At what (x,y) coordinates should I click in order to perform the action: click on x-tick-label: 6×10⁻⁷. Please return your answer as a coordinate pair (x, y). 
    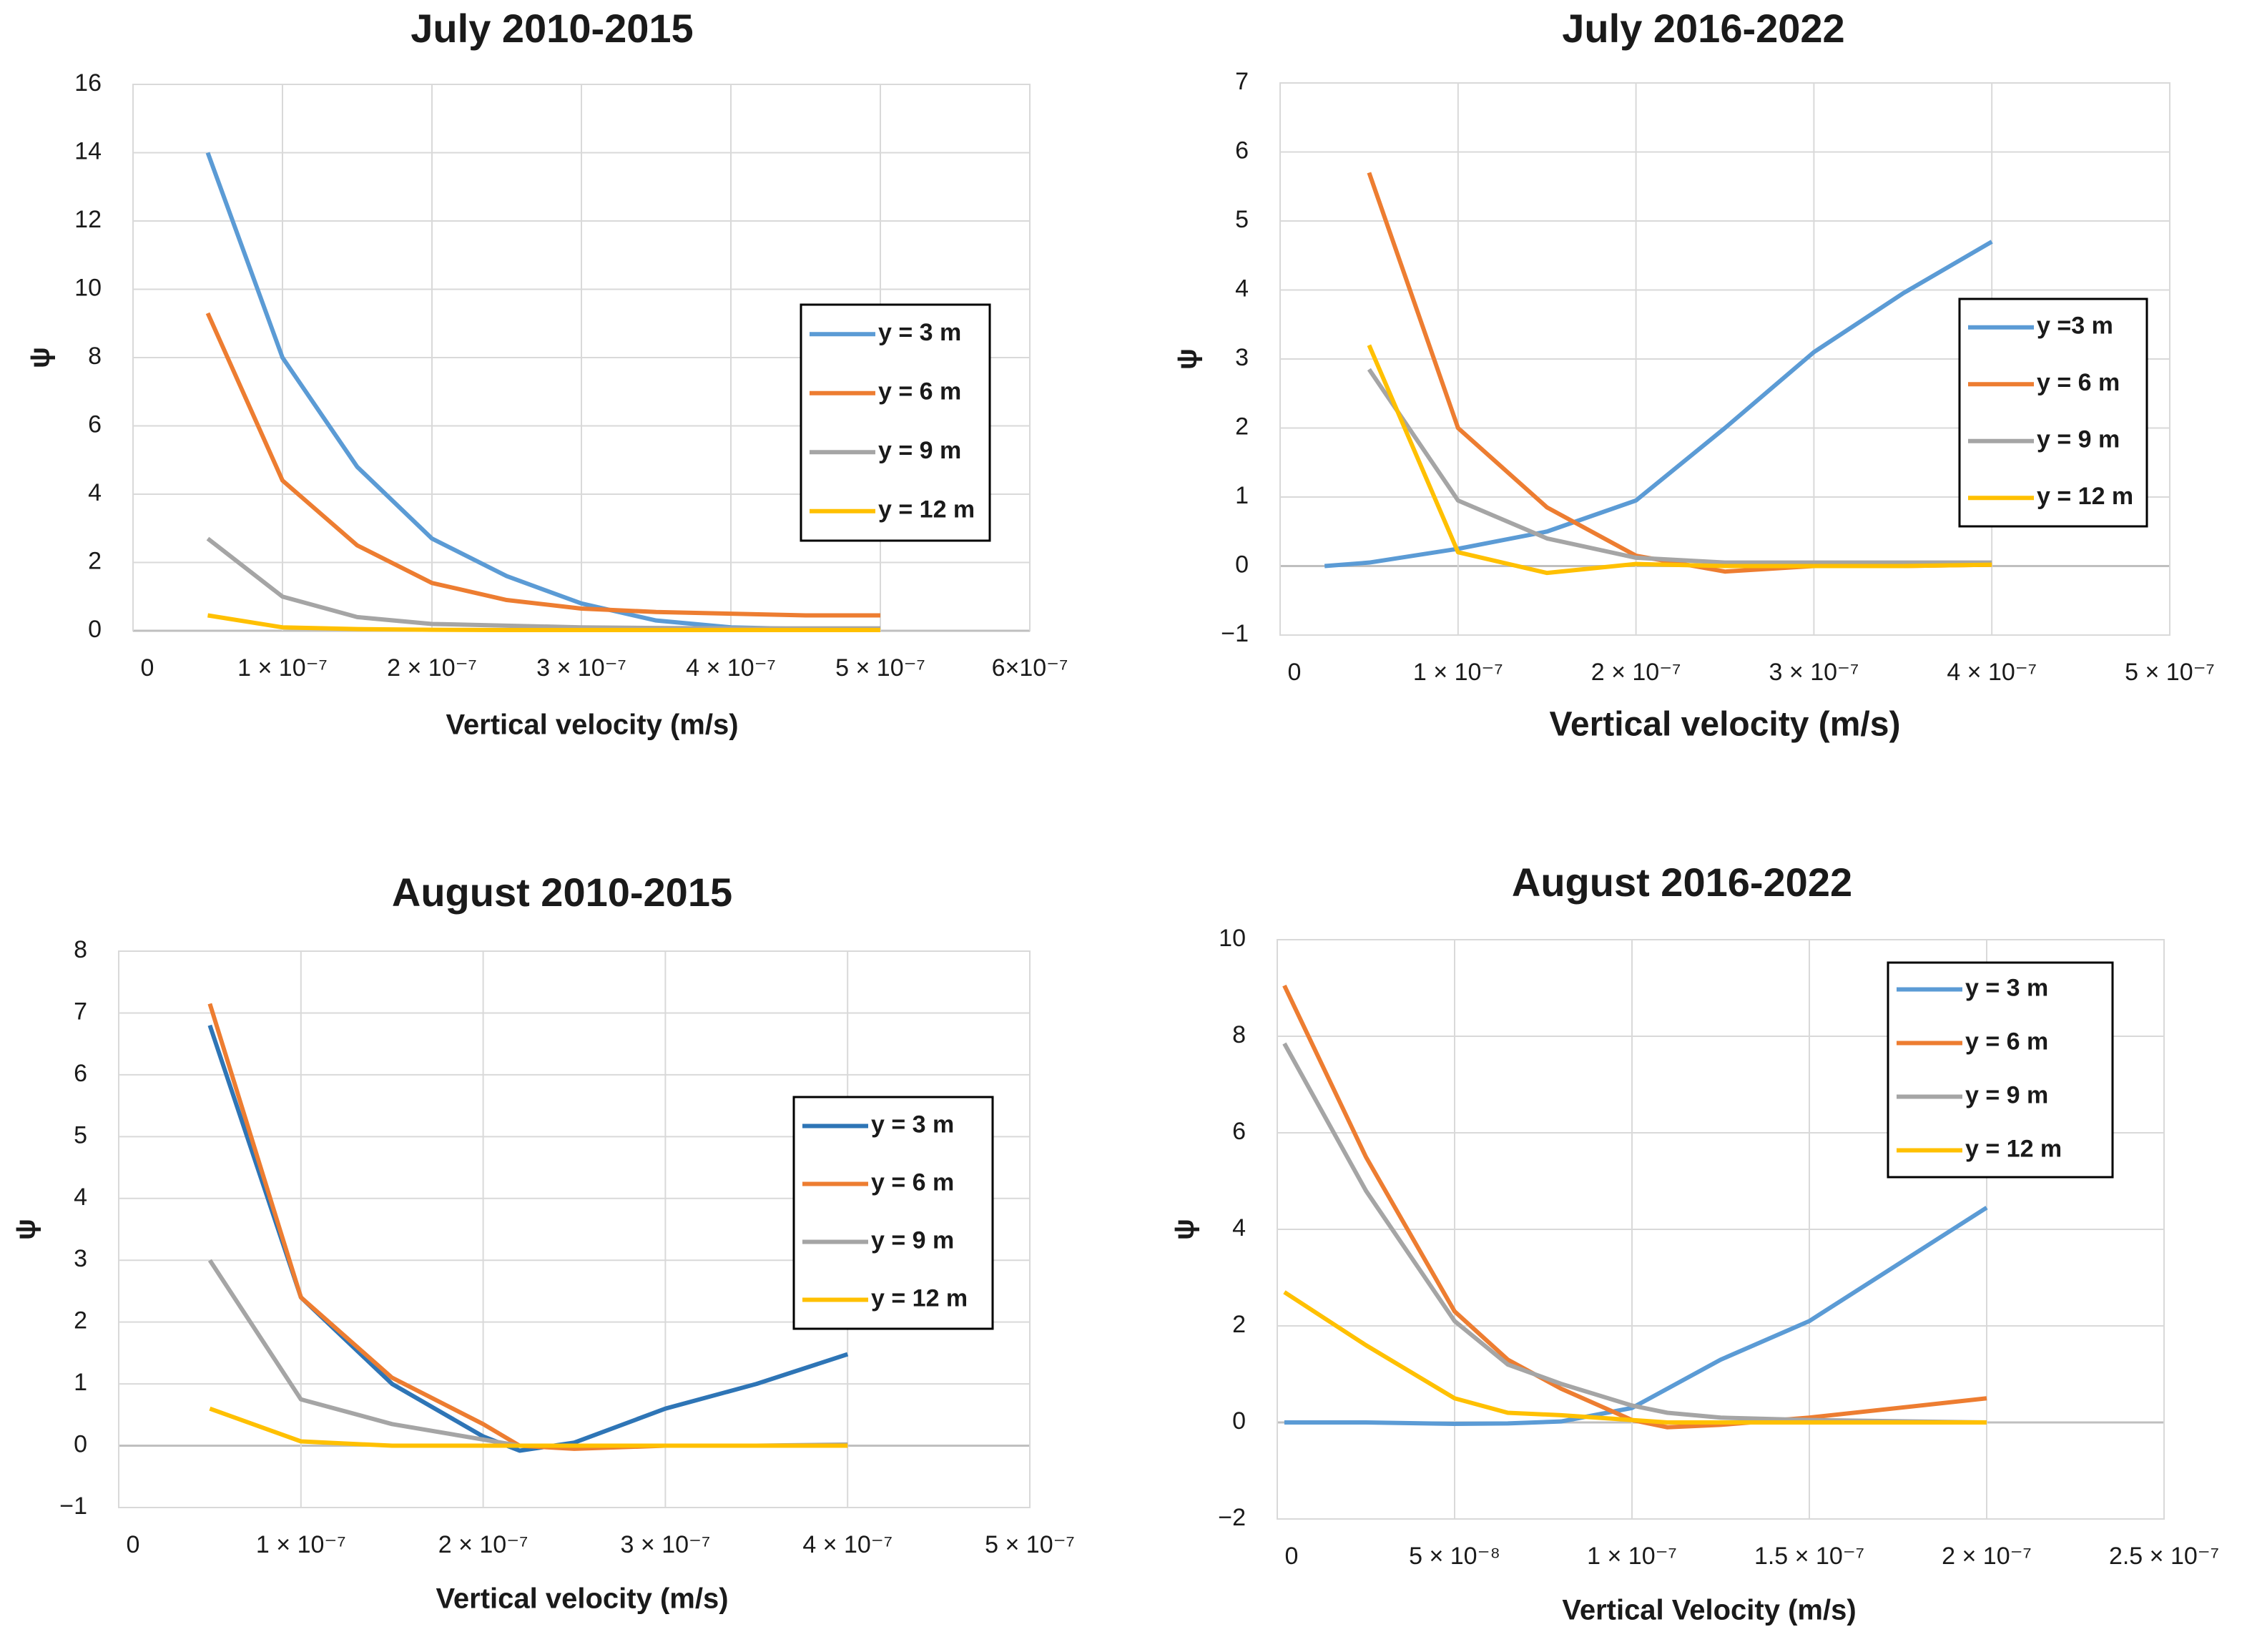
    Looking at the image, I should click on (1030, 668).